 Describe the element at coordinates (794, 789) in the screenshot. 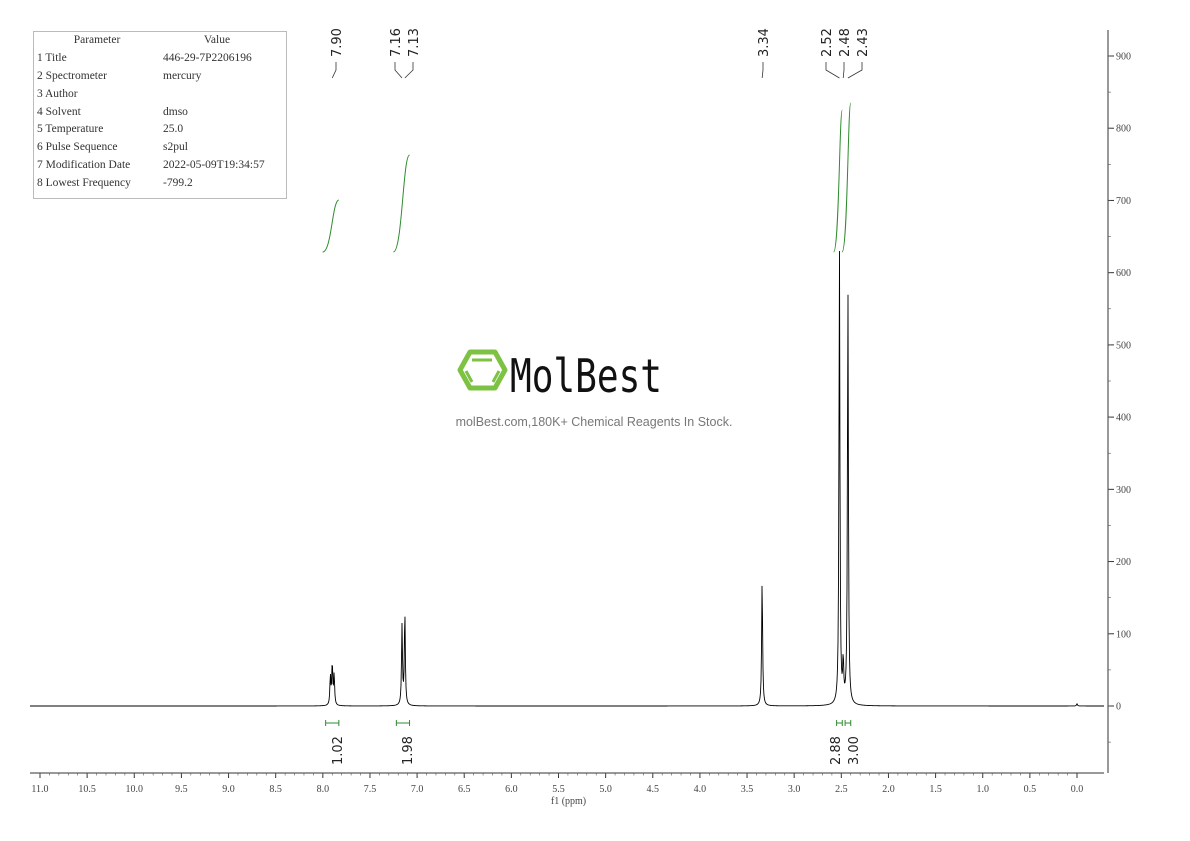

I see `x-tick-label: 3.0` at that location.